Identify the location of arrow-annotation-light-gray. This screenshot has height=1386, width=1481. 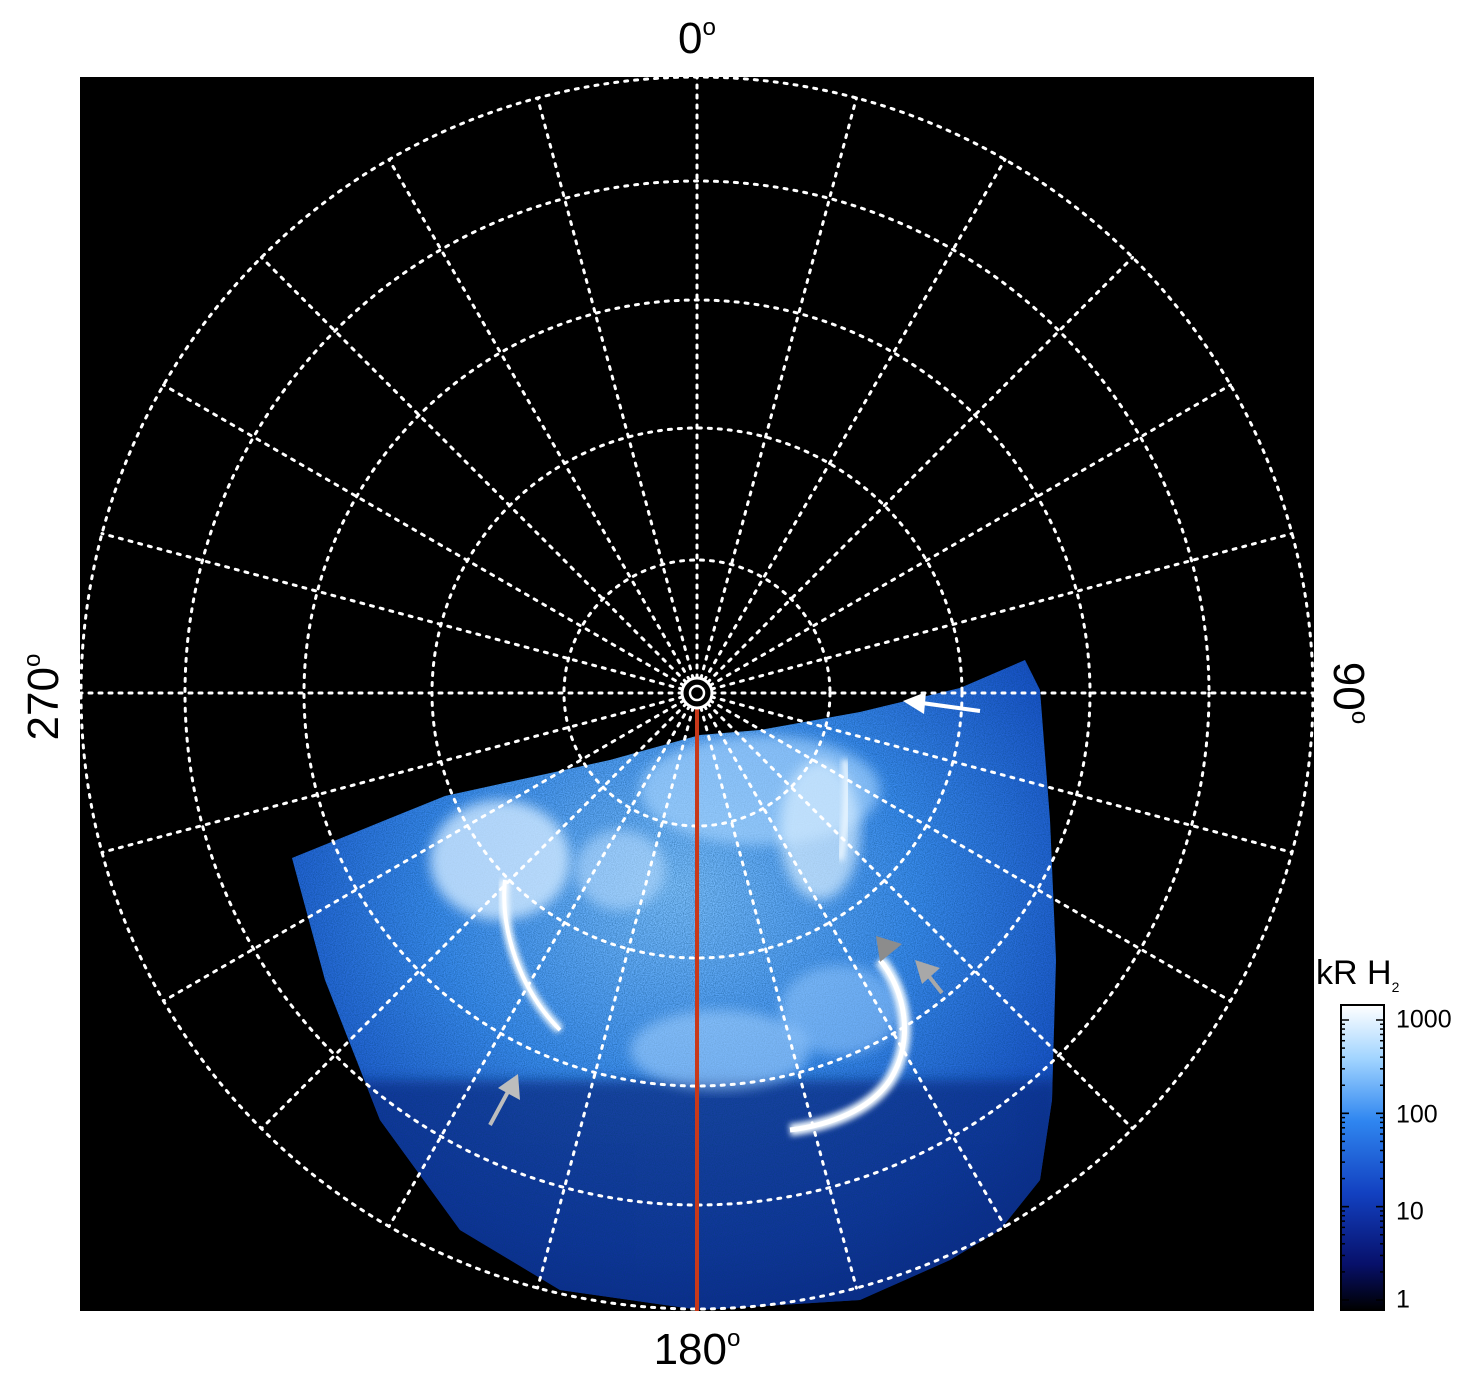
(504, 1100).